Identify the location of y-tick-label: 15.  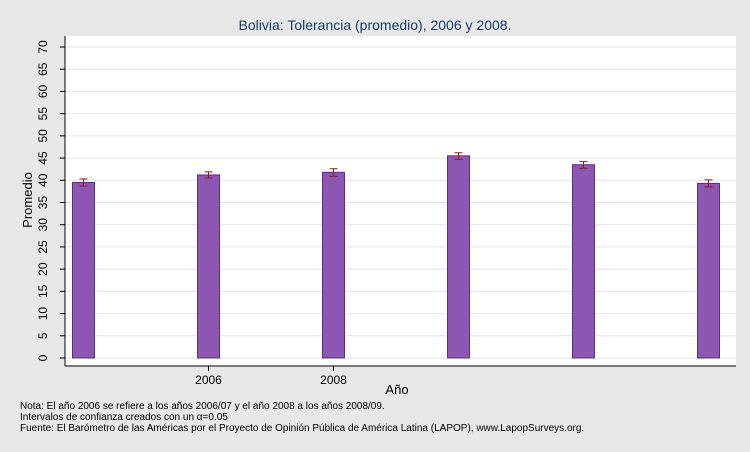
(43, 291).